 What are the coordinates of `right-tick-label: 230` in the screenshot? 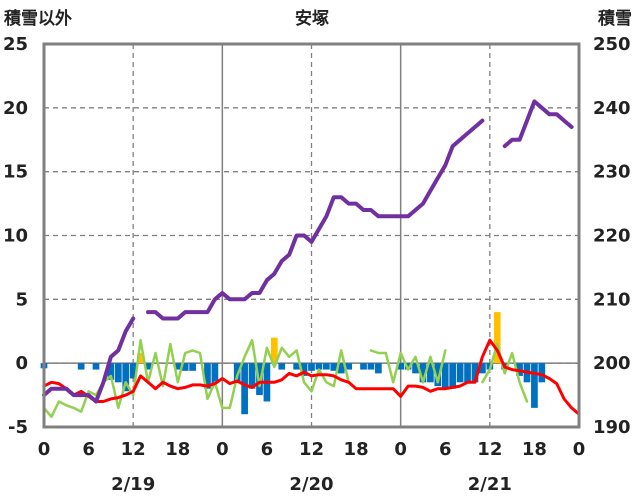 It's located at (612, 172).